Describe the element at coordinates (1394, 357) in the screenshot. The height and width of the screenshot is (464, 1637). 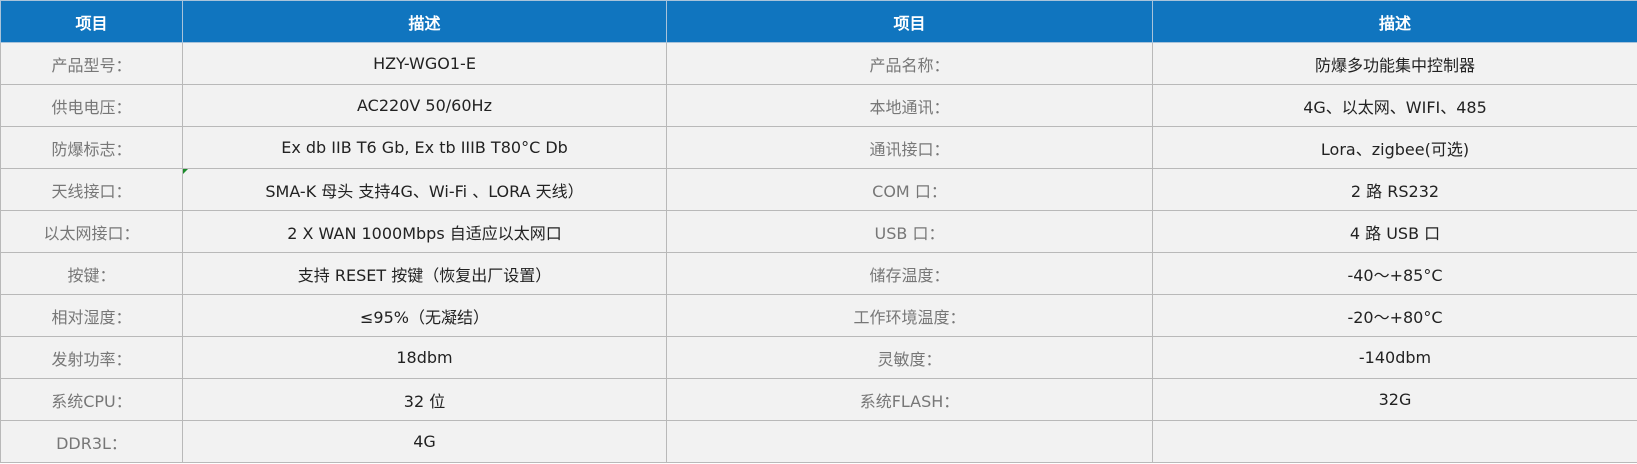
I see `spec-value: -140dbm` at that location.